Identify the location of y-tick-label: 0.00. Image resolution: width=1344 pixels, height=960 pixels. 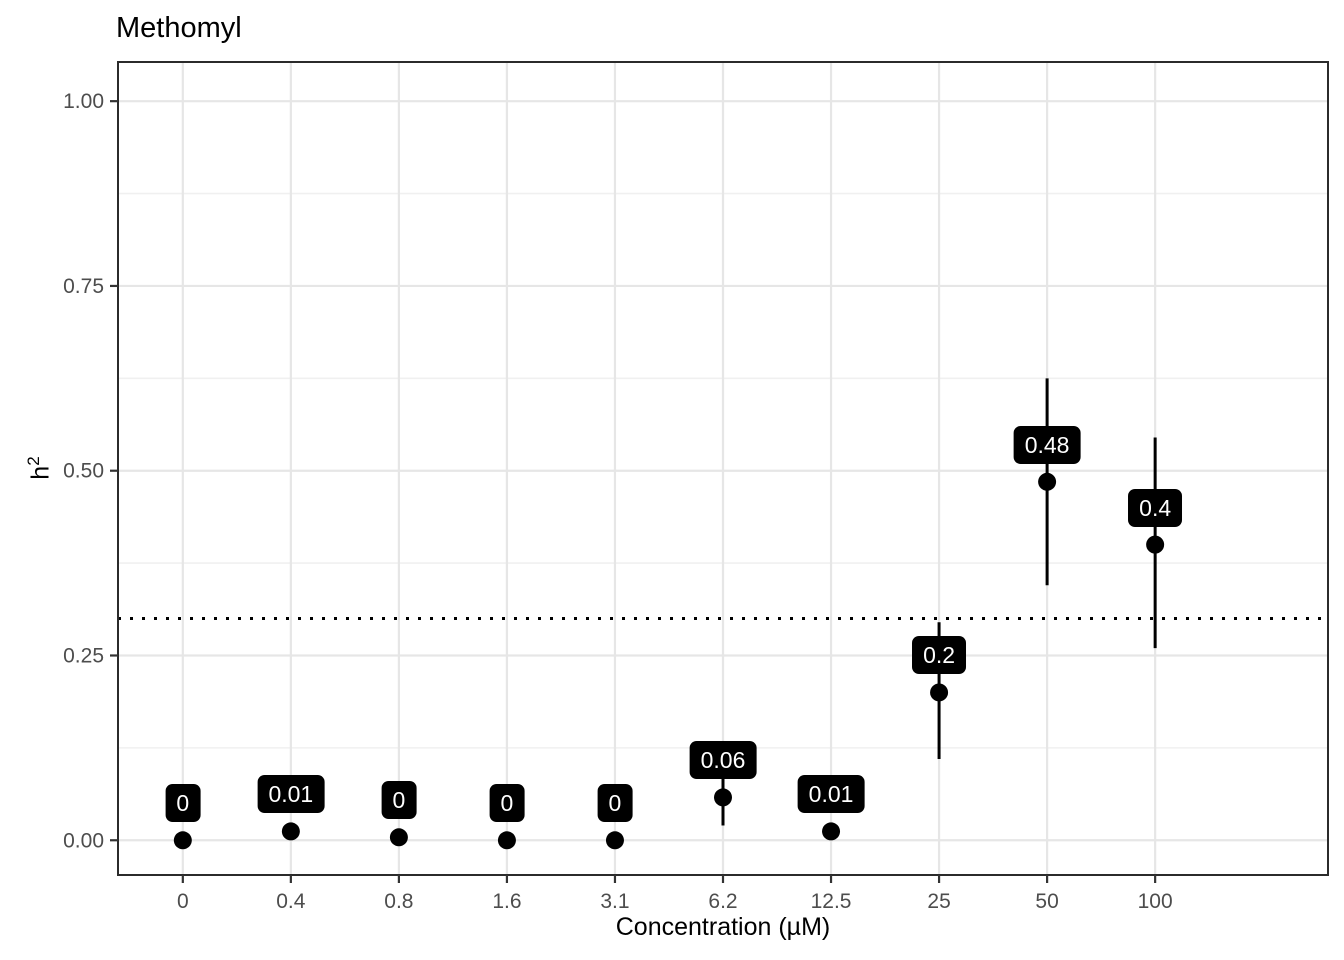
(83, 840).